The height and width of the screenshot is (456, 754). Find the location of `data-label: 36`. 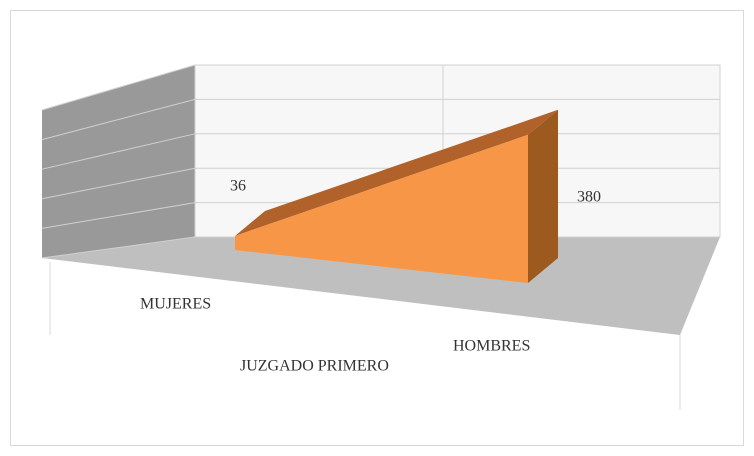

data-label: 36 is located at coordinates (238, 186).